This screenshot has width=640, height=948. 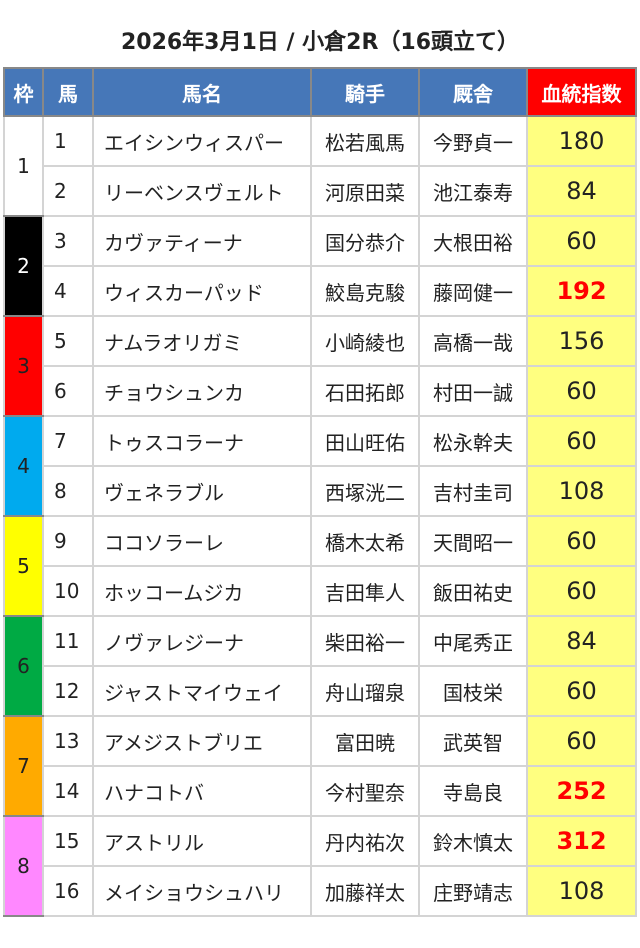 What do you see at coordinates (473, 641) in the screenshot?
I see `trainer-name: 中尾秀正` at bounding box center [473, 641].